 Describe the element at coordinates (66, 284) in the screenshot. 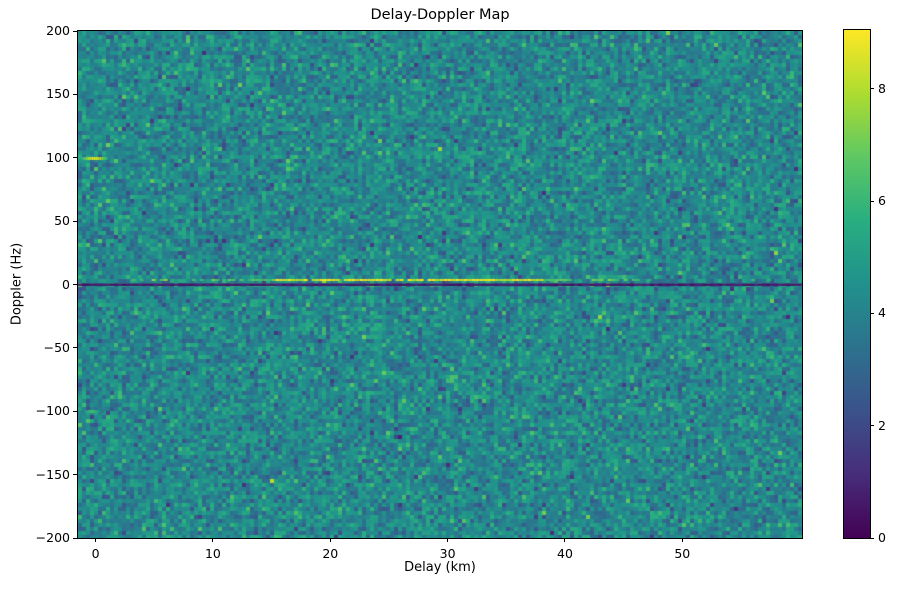

I see `y-tick-label: 0` at that location.